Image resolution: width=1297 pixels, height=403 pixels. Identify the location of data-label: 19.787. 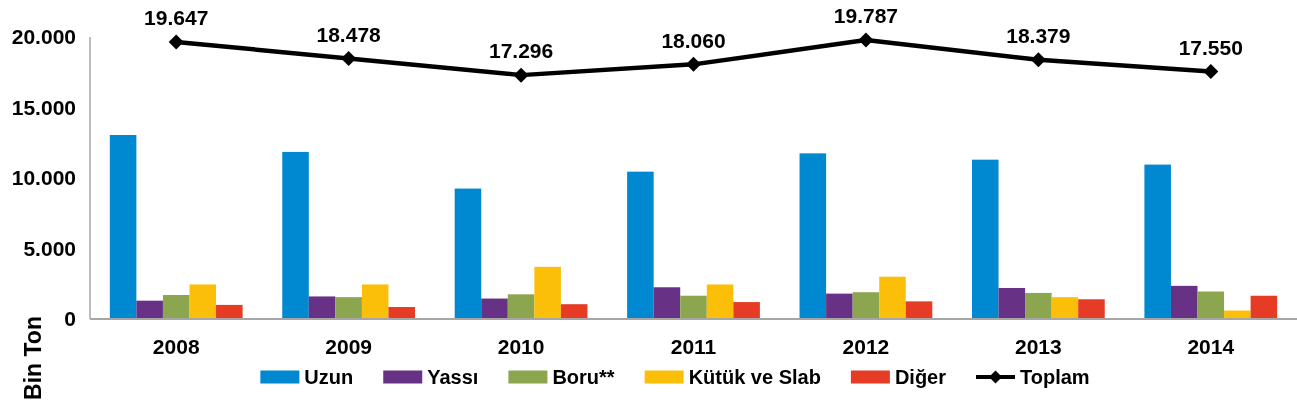
(866, 16).